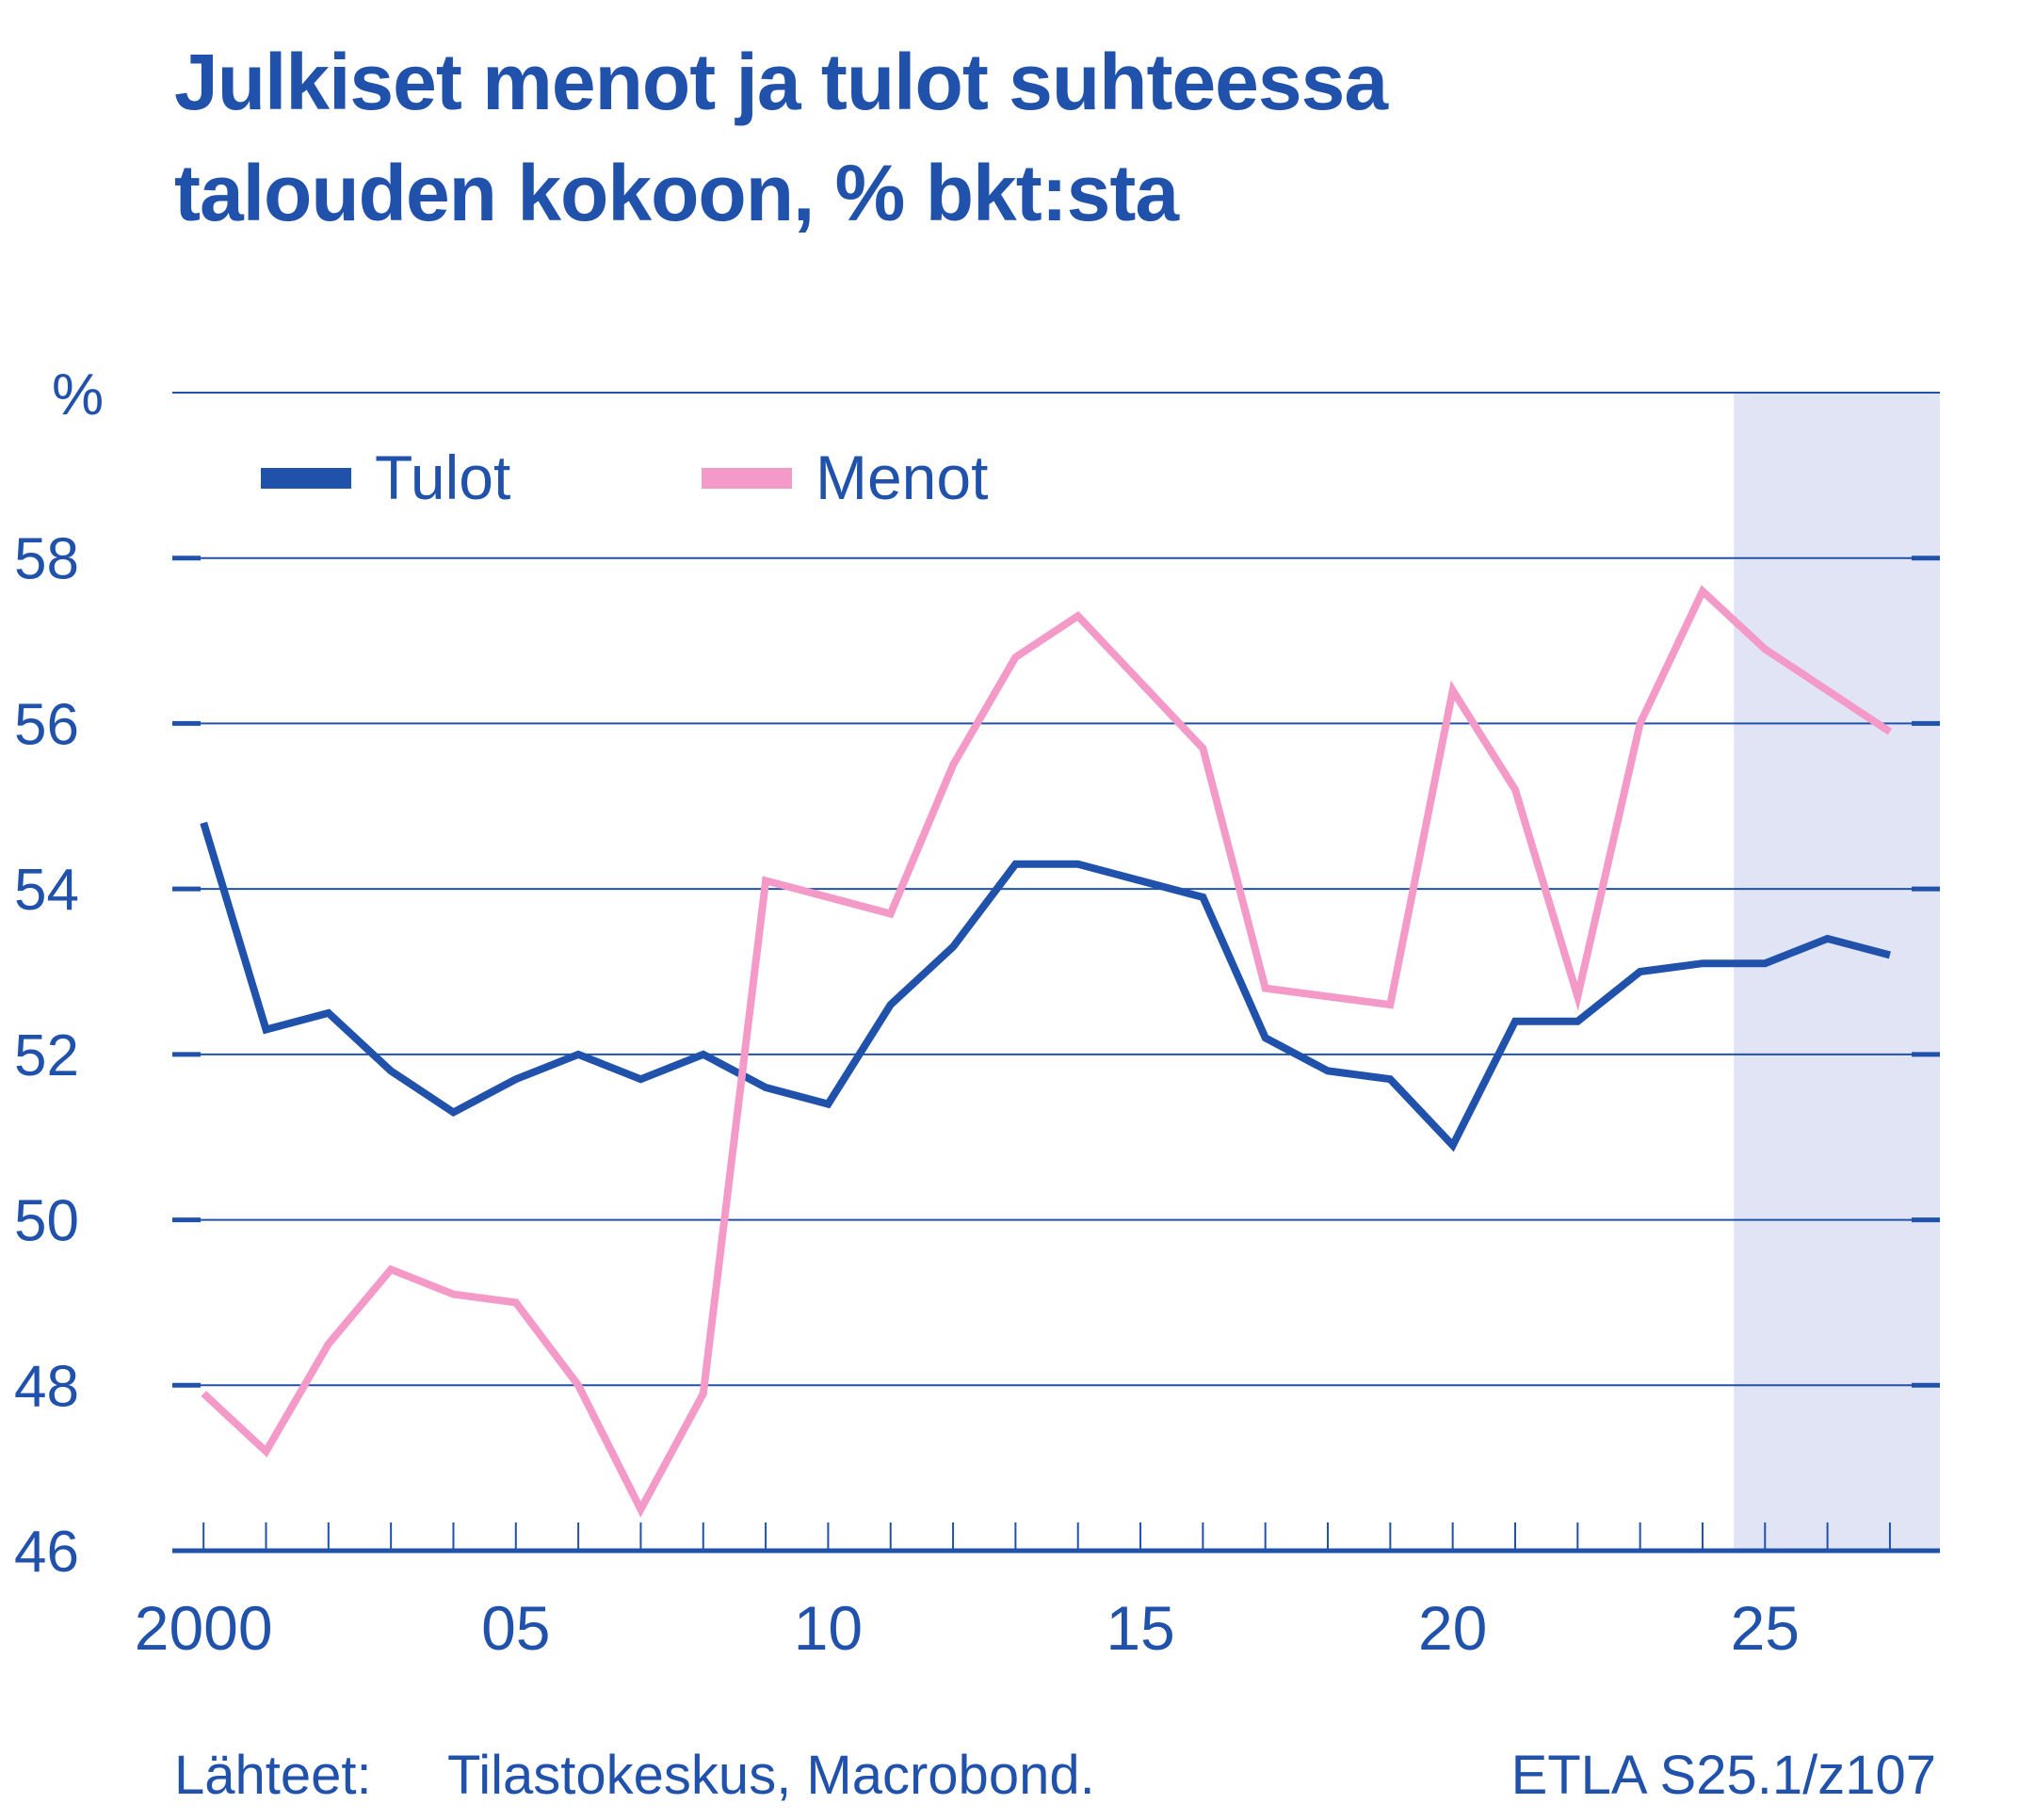 The width and height of the screenshot is (2019, 1820). What do you see at coordinates (1723, 1775) in the screenshot?
I see `chart-code: ETLA S25.1/z107` at bounding box center [1723, 1775].